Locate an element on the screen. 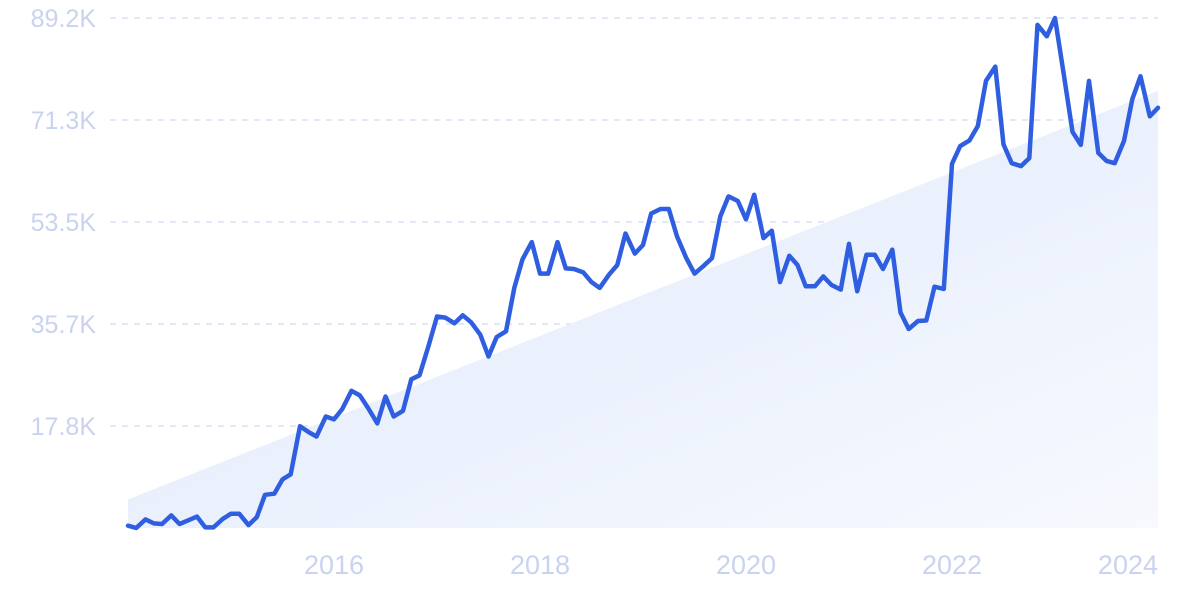  y-tick-label: 17.8K is located at coordinates (64, 427).